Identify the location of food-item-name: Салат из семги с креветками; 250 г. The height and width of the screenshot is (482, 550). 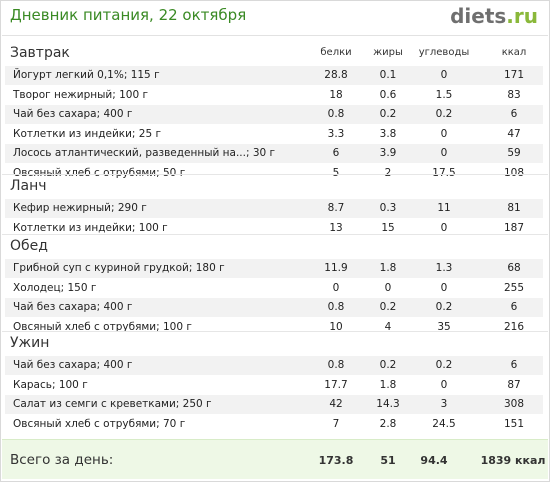
(112, 404).